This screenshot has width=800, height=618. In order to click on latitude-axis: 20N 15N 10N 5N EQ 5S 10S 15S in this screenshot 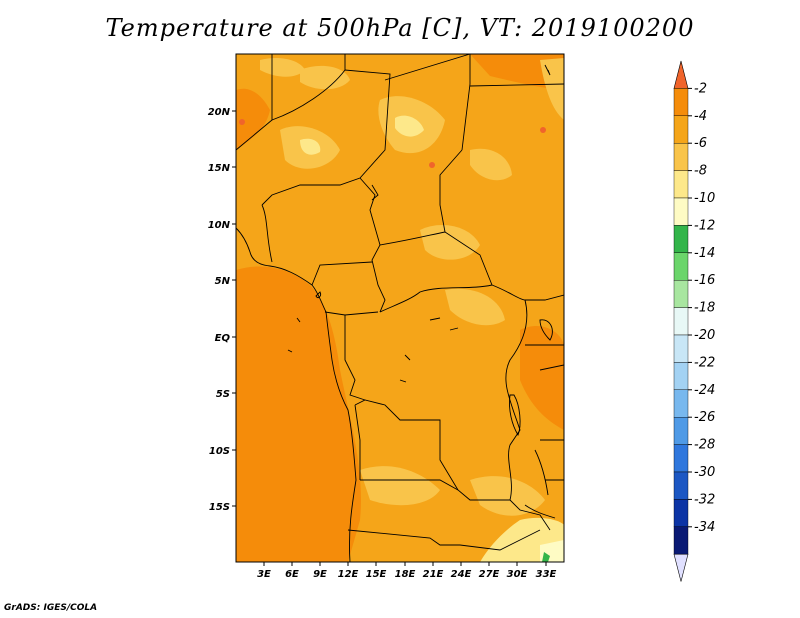, I will do `click(222, 310)`.